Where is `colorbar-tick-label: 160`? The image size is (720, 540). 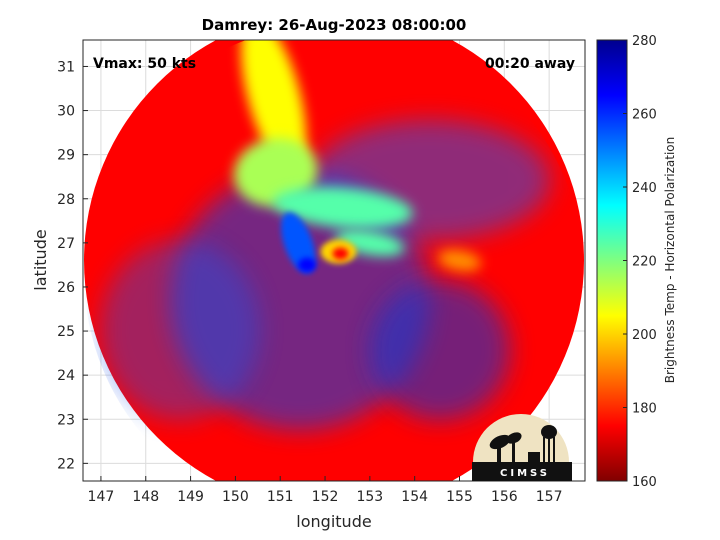 colorbar-tick-label: 160 is located at coordinates (644, 482).